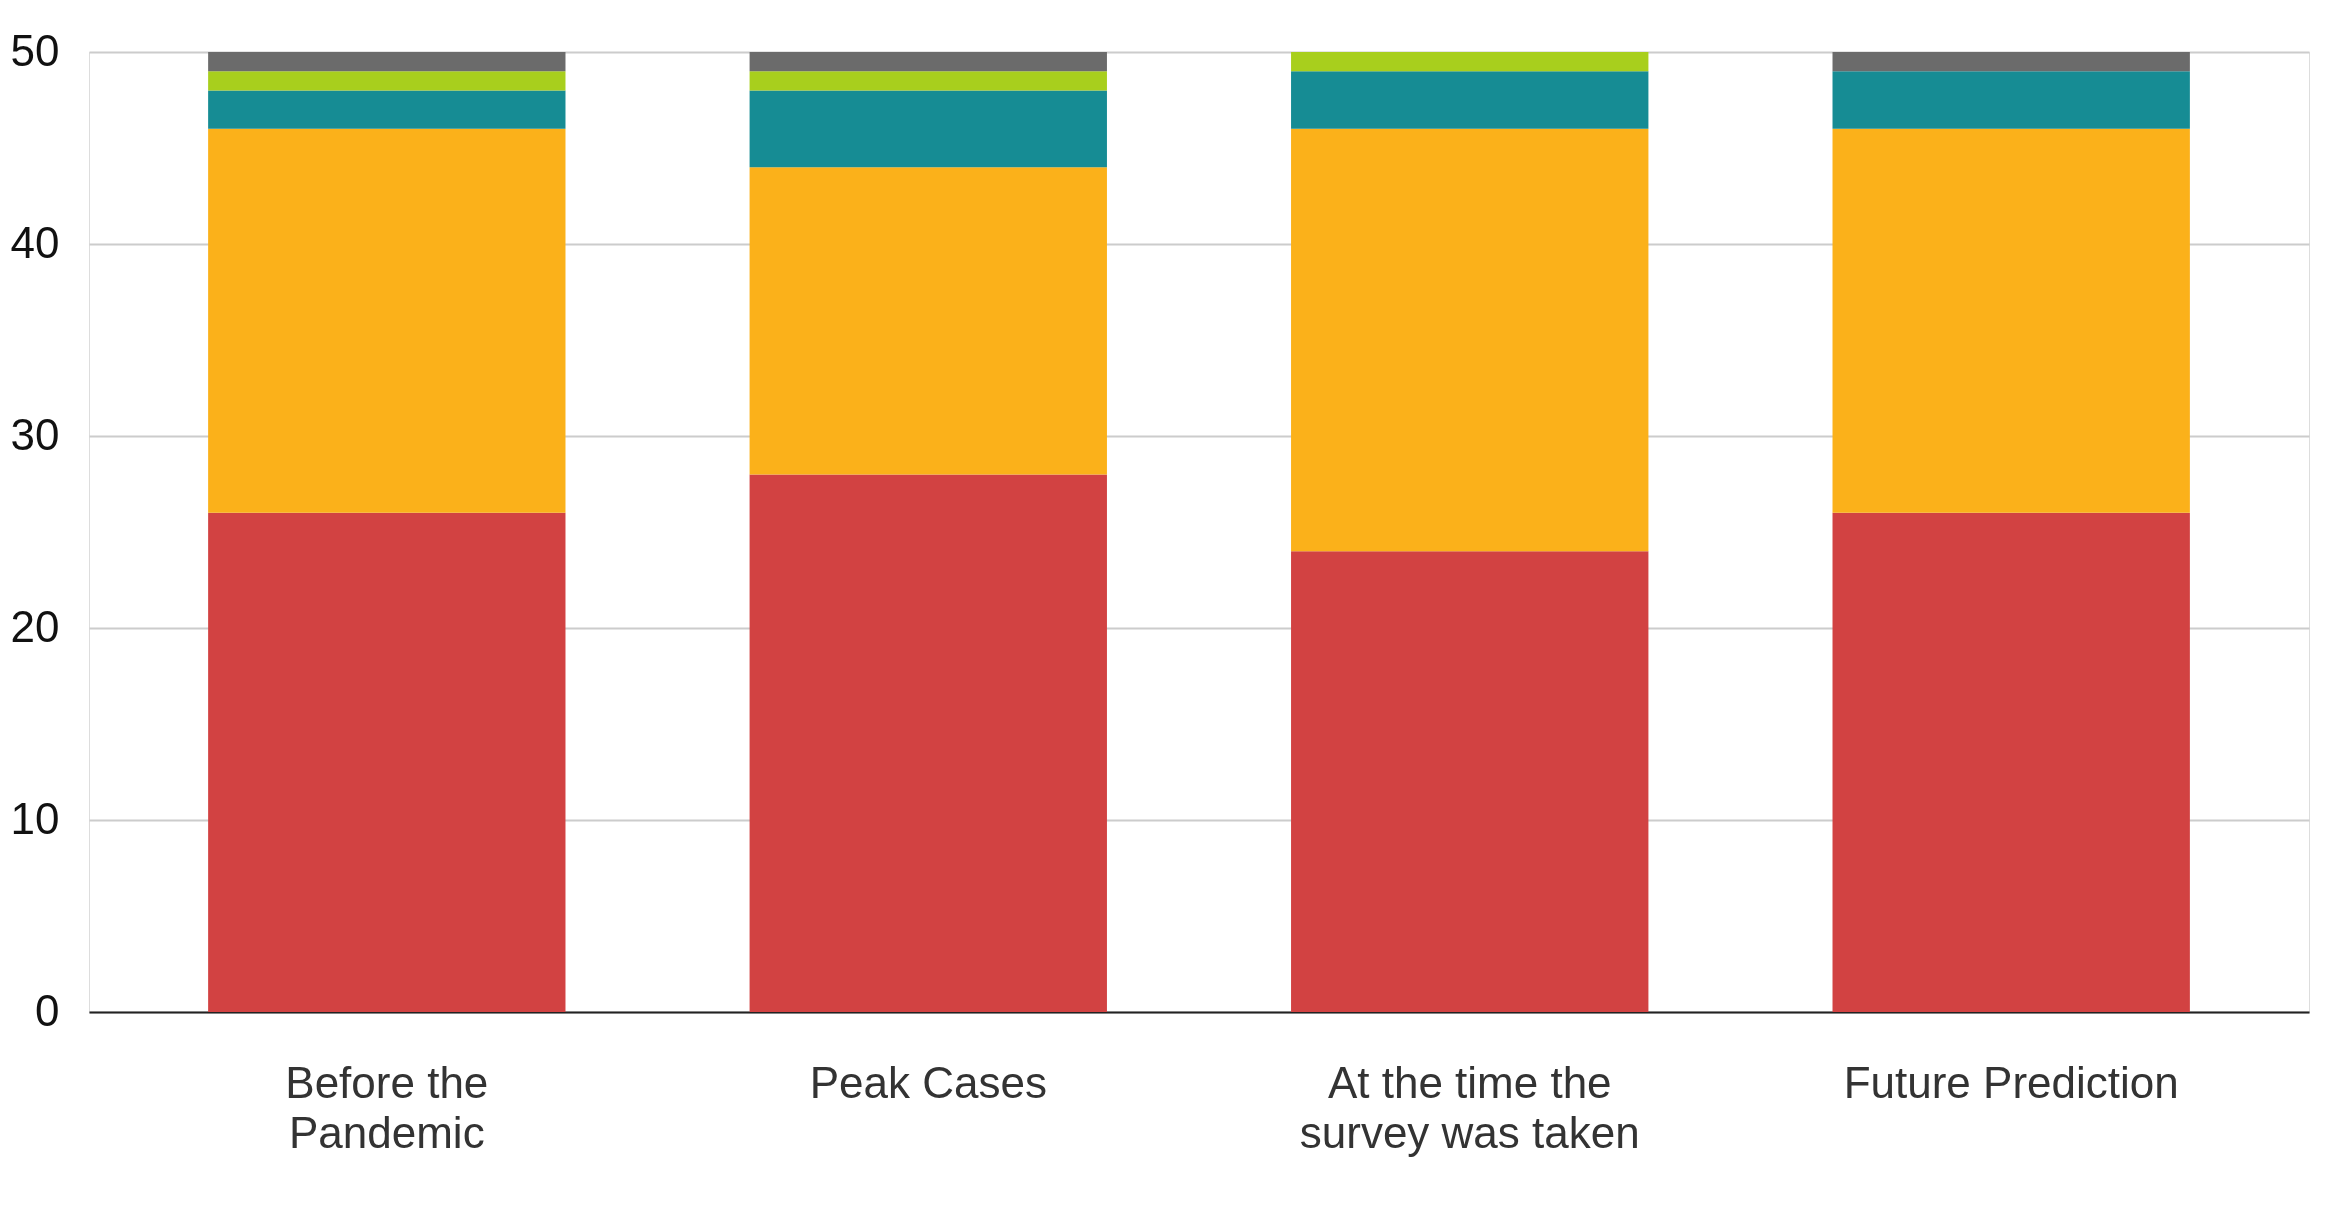 This screenshot has width=2349, height=1216. Describe the element at coordinates (35, 626) in the screenshot. I see `y-tick-label: 20` at that location.